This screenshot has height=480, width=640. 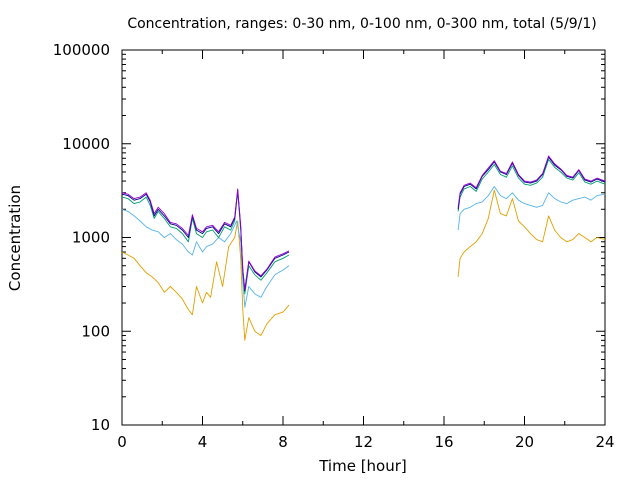 What do you see at coordinates (122, 442) in the screenshot?
I see `x-tick-label: 0` at bounding box center [122, 442].